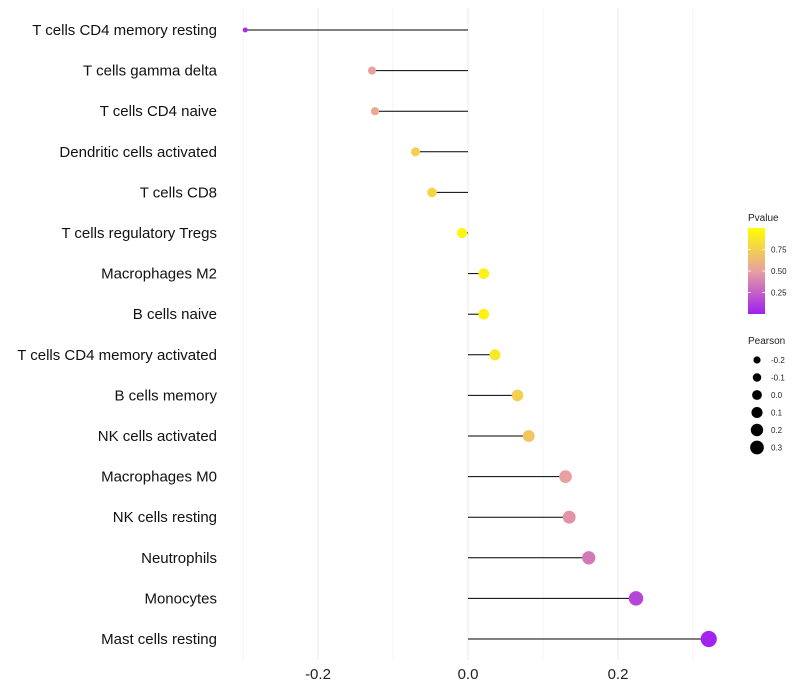 Image resolution: width=800 pixels, height=700 pixels. Describe the element at coordinates (484, 273) in the screenshot. I see `point-macrophages-m2` at that location.